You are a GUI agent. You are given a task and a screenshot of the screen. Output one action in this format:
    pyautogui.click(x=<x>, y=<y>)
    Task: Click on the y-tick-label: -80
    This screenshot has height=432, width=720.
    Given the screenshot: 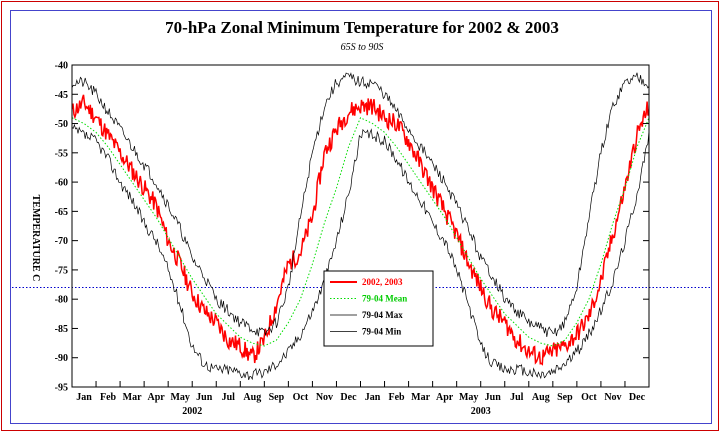 What is the action you would take?
    pyautogui.click(x=61, y=300)
    